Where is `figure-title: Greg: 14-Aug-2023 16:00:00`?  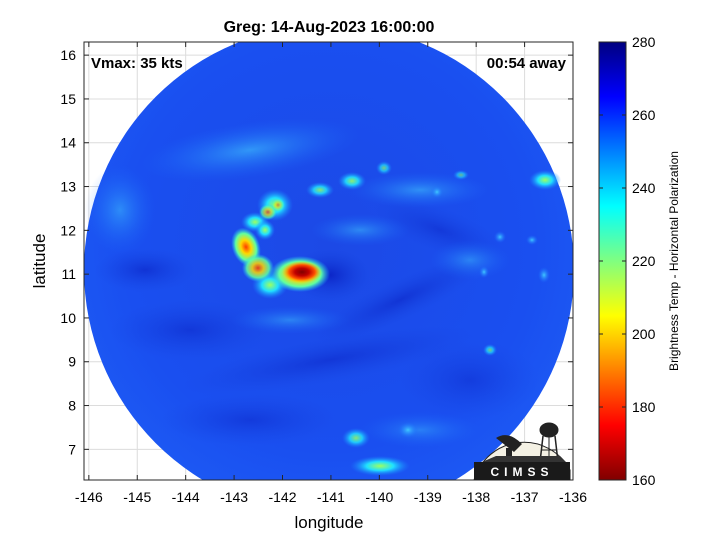 figure-title: Greg: 14-Aug-2023 16:00:00 is located at coordinates (329, 27).